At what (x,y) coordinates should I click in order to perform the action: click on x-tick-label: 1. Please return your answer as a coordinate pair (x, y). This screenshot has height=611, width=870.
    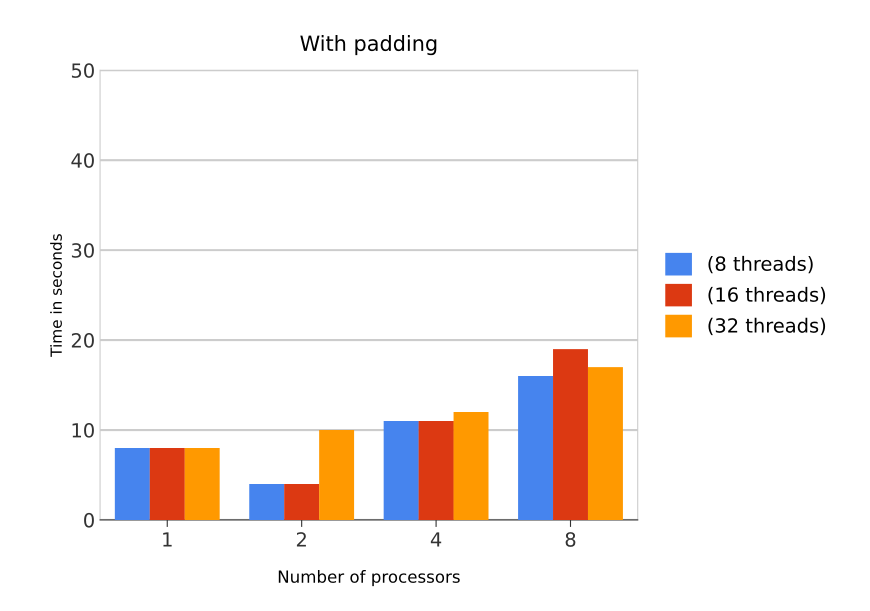
    Looking at the image, I should click on (167, 539).